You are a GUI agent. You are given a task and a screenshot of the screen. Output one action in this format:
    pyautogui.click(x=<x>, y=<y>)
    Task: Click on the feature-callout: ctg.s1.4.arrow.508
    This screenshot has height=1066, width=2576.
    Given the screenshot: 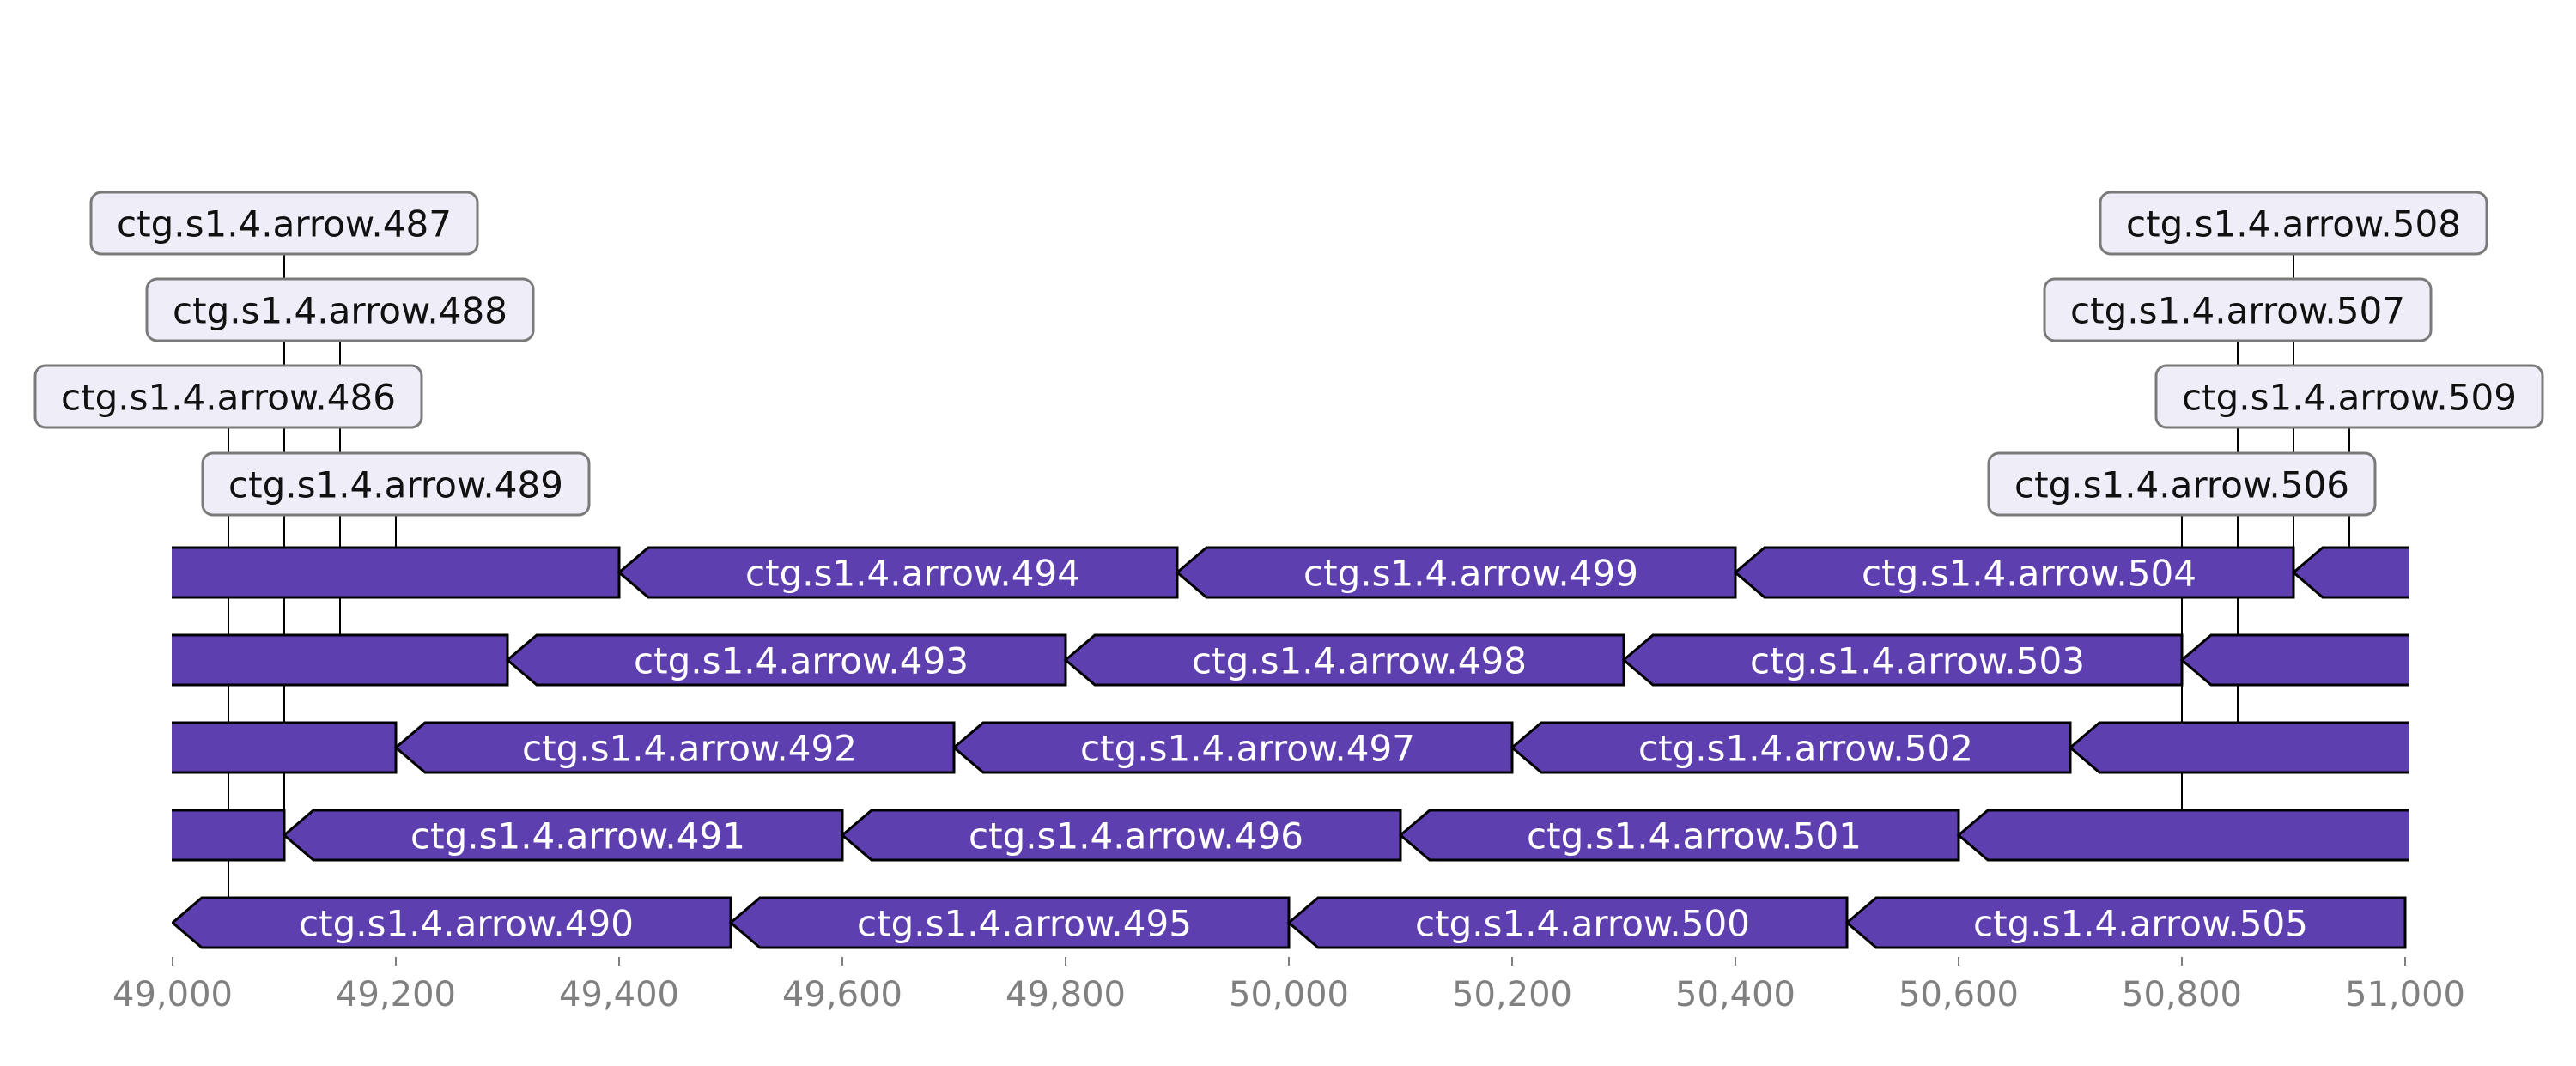 What is the action you would take?
    pyautogui.click(x=2294, y=223)
    